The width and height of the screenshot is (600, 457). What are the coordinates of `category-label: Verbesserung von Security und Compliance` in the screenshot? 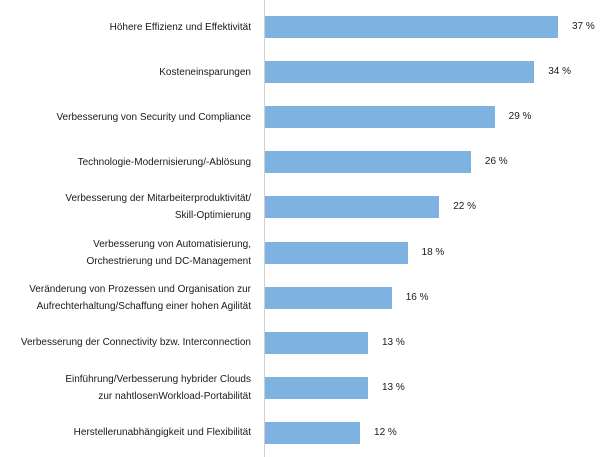 It's located at (125, 117).